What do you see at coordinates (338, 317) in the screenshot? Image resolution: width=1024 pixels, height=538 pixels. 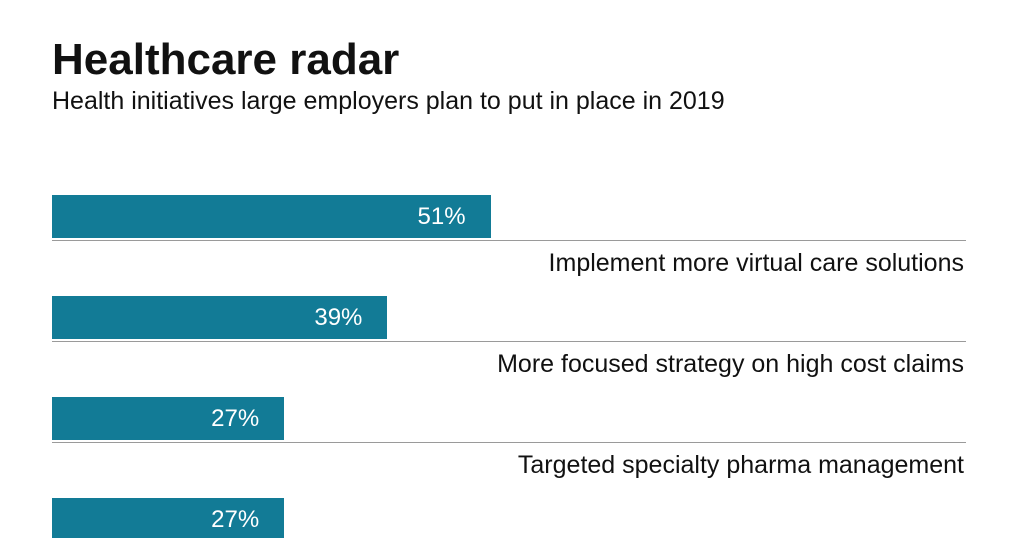 I see `bar-value-label-2: 39%` at bounding box center [338, 317].